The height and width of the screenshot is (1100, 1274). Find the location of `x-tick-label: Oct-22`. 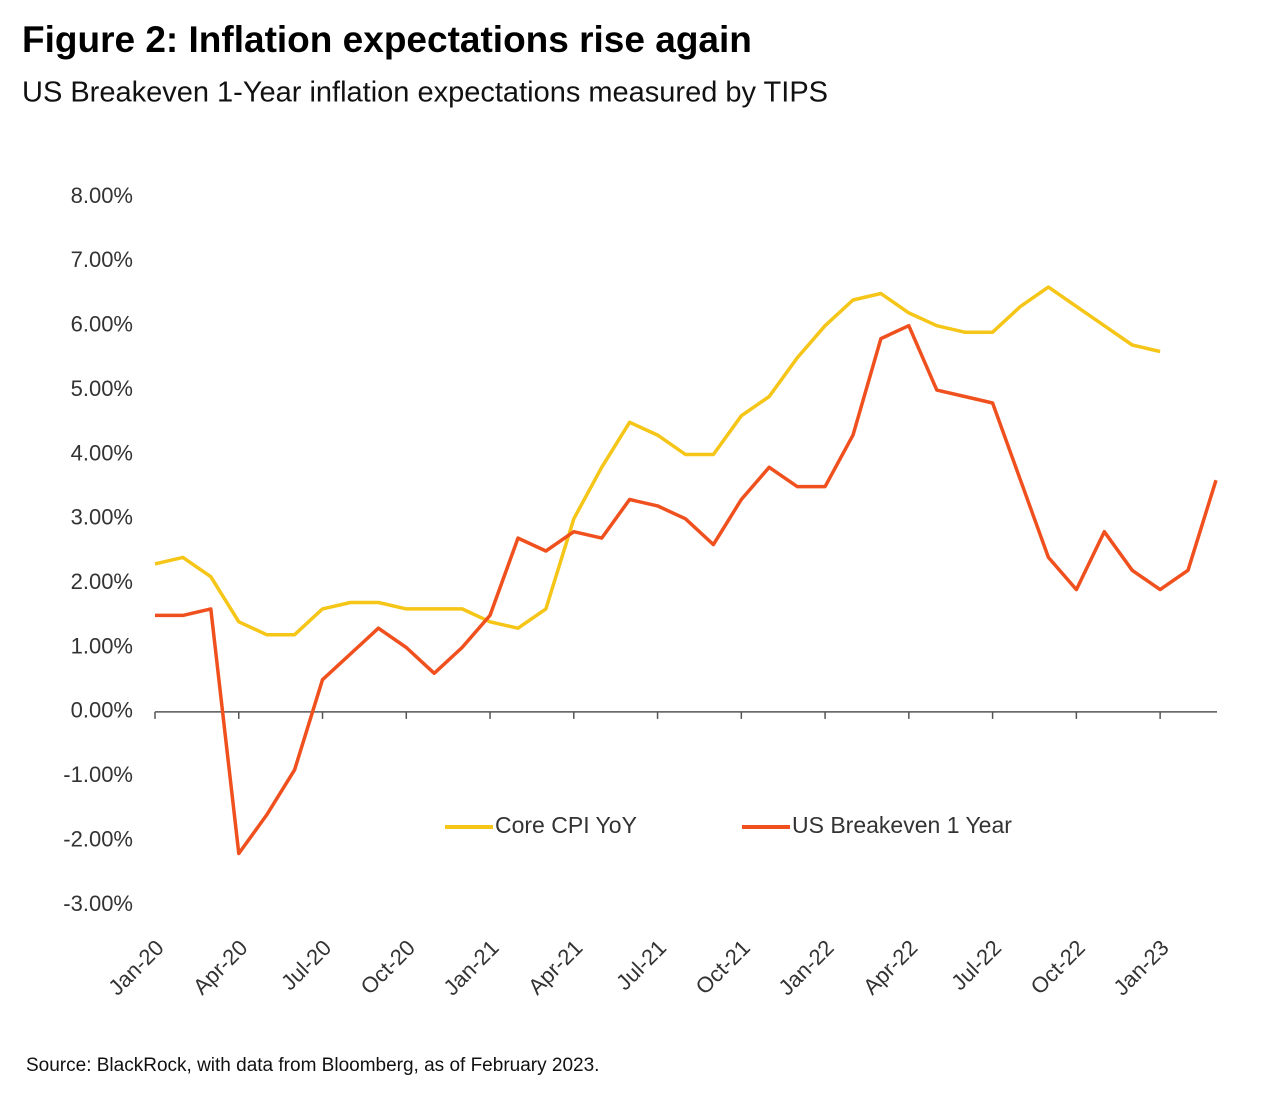

x-tick-label: Oct-22 is located at coordinates (1058, 967).